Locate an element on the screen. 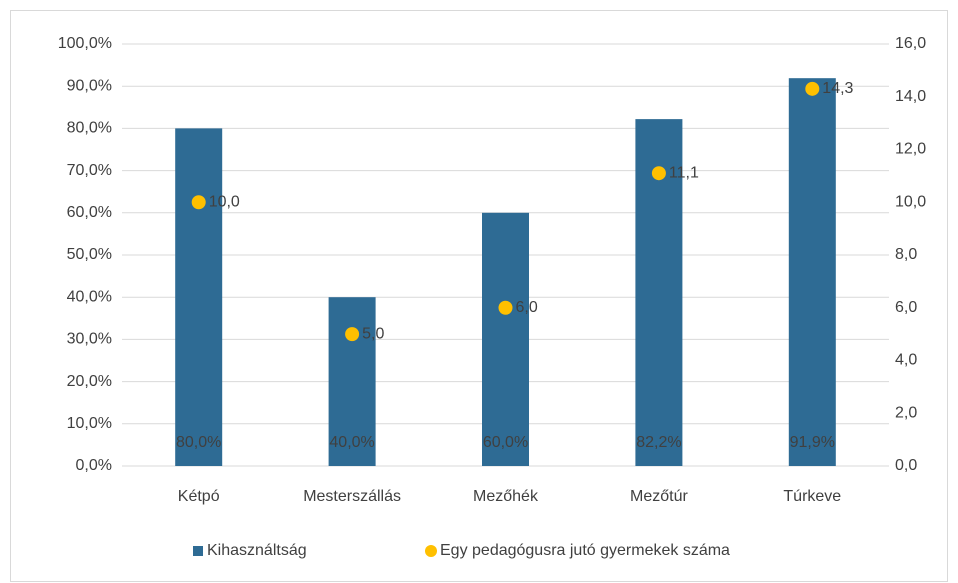  bar-label: 91,9% is located at coordinates (812, 442).